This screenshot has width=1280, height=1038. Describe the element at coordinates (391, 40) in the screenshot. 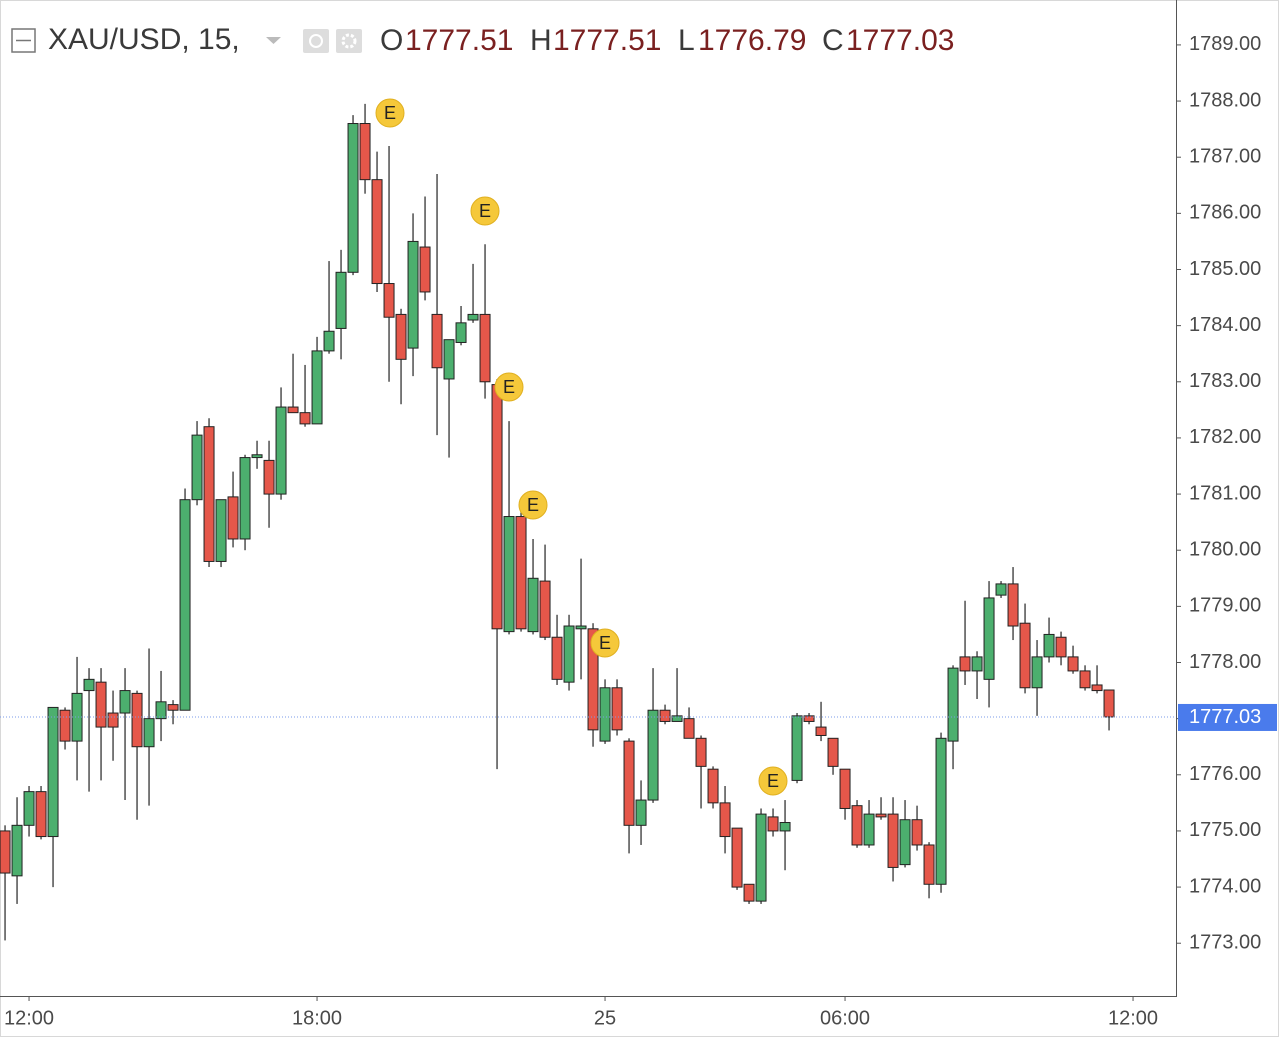

I see `open-label: O` at that location.